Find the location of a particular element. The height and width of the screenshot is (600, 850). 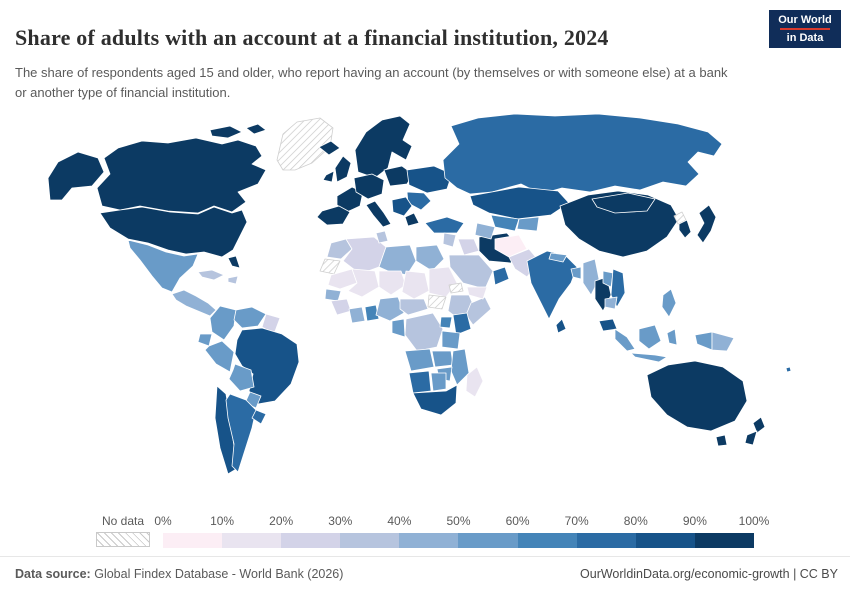

region-congo-gabon is located at coordinates (398, 328).